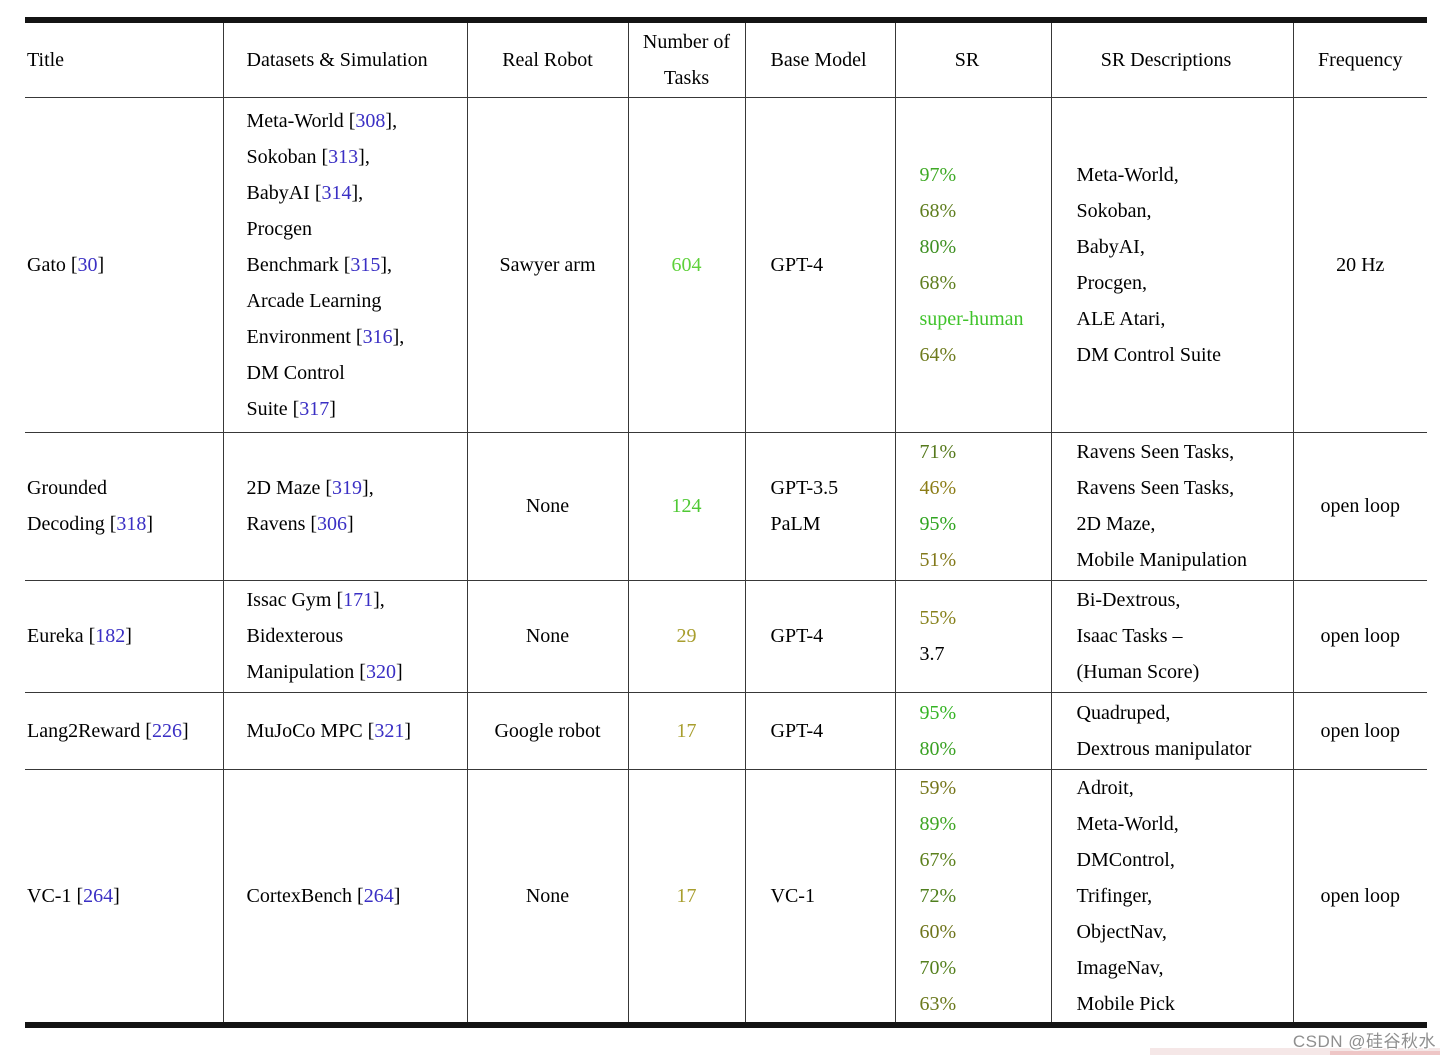  Describe the element at coordinates (124, 264) in the screenshot. I see `cell-title: Gato [30]` at that location.